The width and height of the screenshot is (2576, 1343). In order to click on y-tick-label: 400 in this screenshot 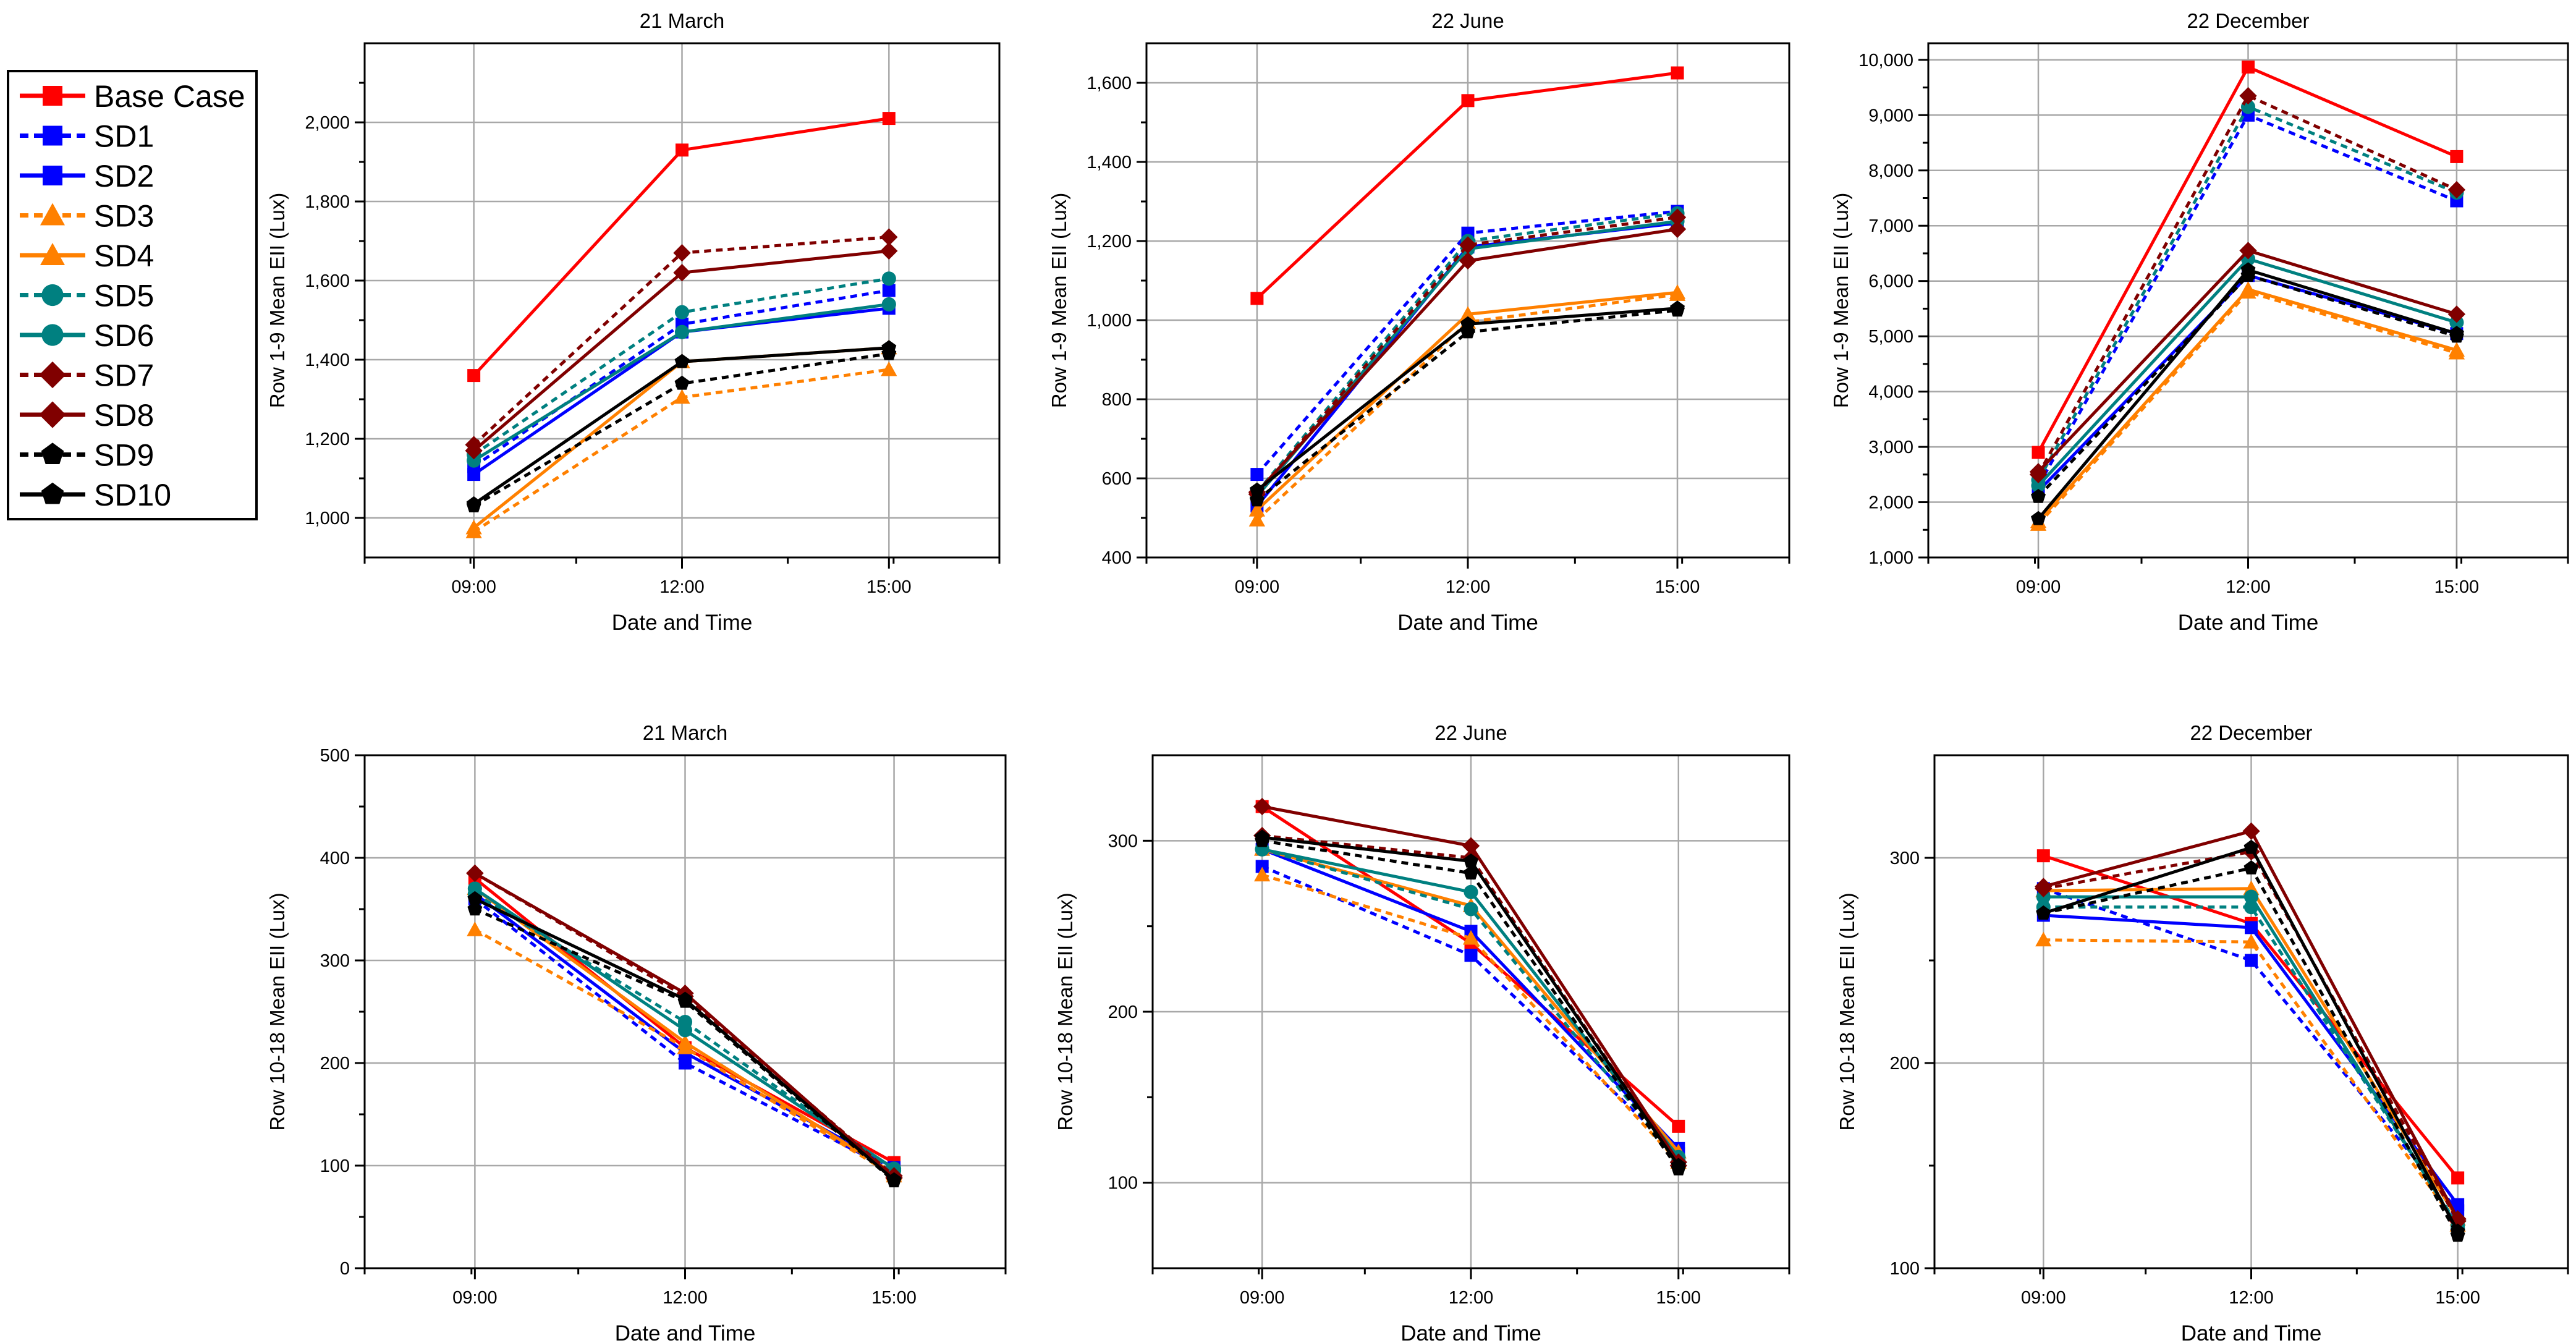, I will do `click(1117, 558)`.